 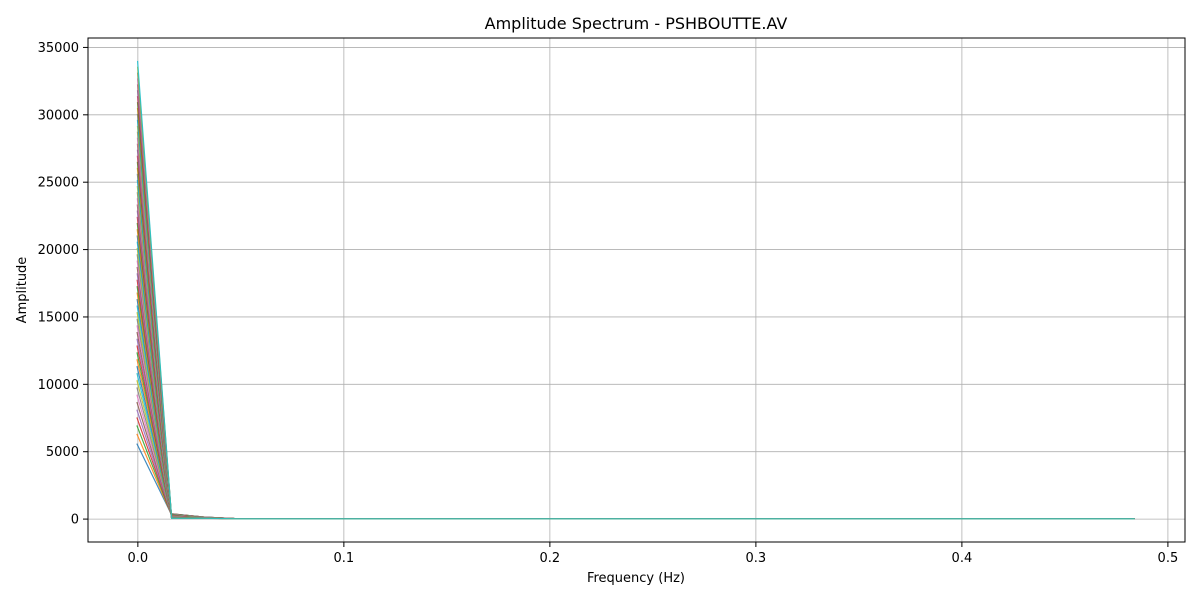 I want to click on x-tick-label: 0.1, so click(x=344, y=558).